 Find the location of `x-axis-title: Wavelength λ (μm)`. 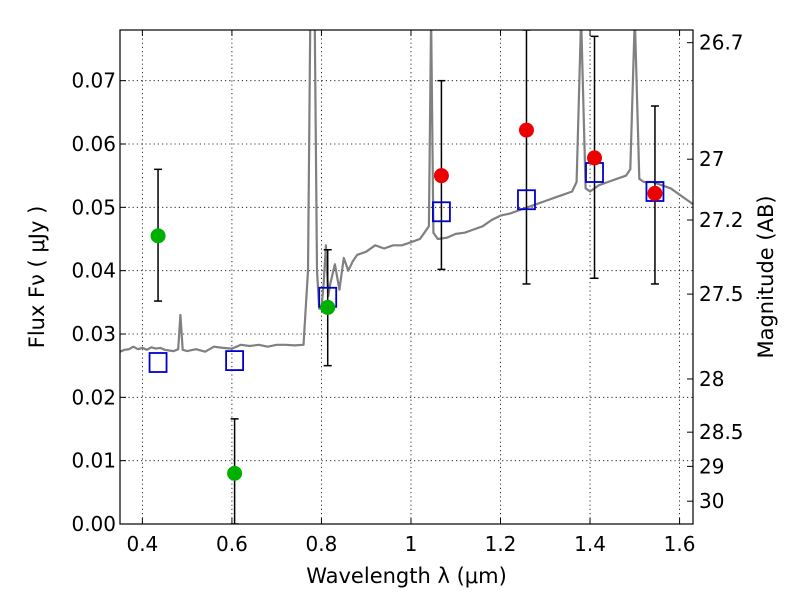

x-axis-title: Wavelength λ (μm) is located at coordinates (406, 576).